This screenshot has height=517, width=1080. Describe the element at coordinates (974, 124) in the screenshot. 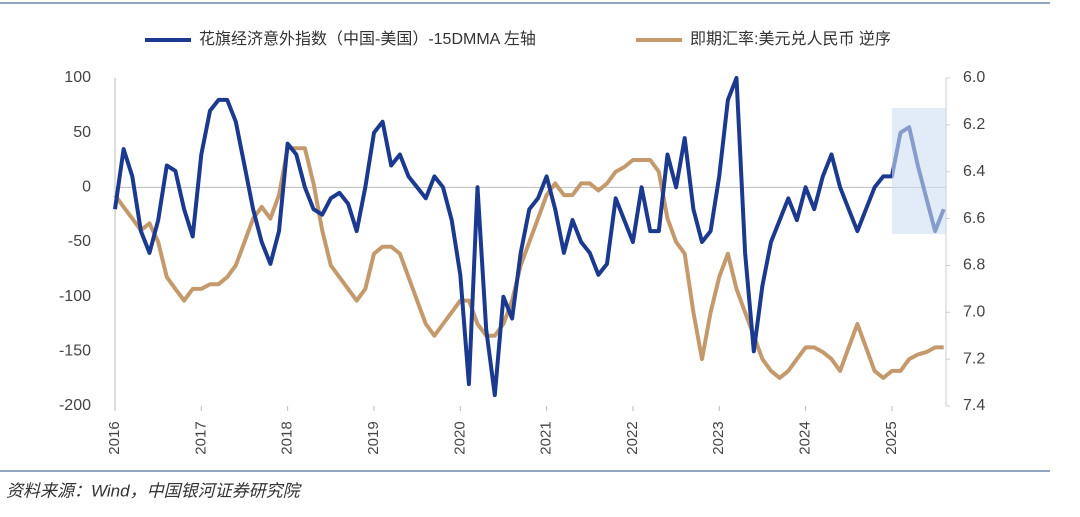

I see `y2-tick-label: 6.2` at that location.